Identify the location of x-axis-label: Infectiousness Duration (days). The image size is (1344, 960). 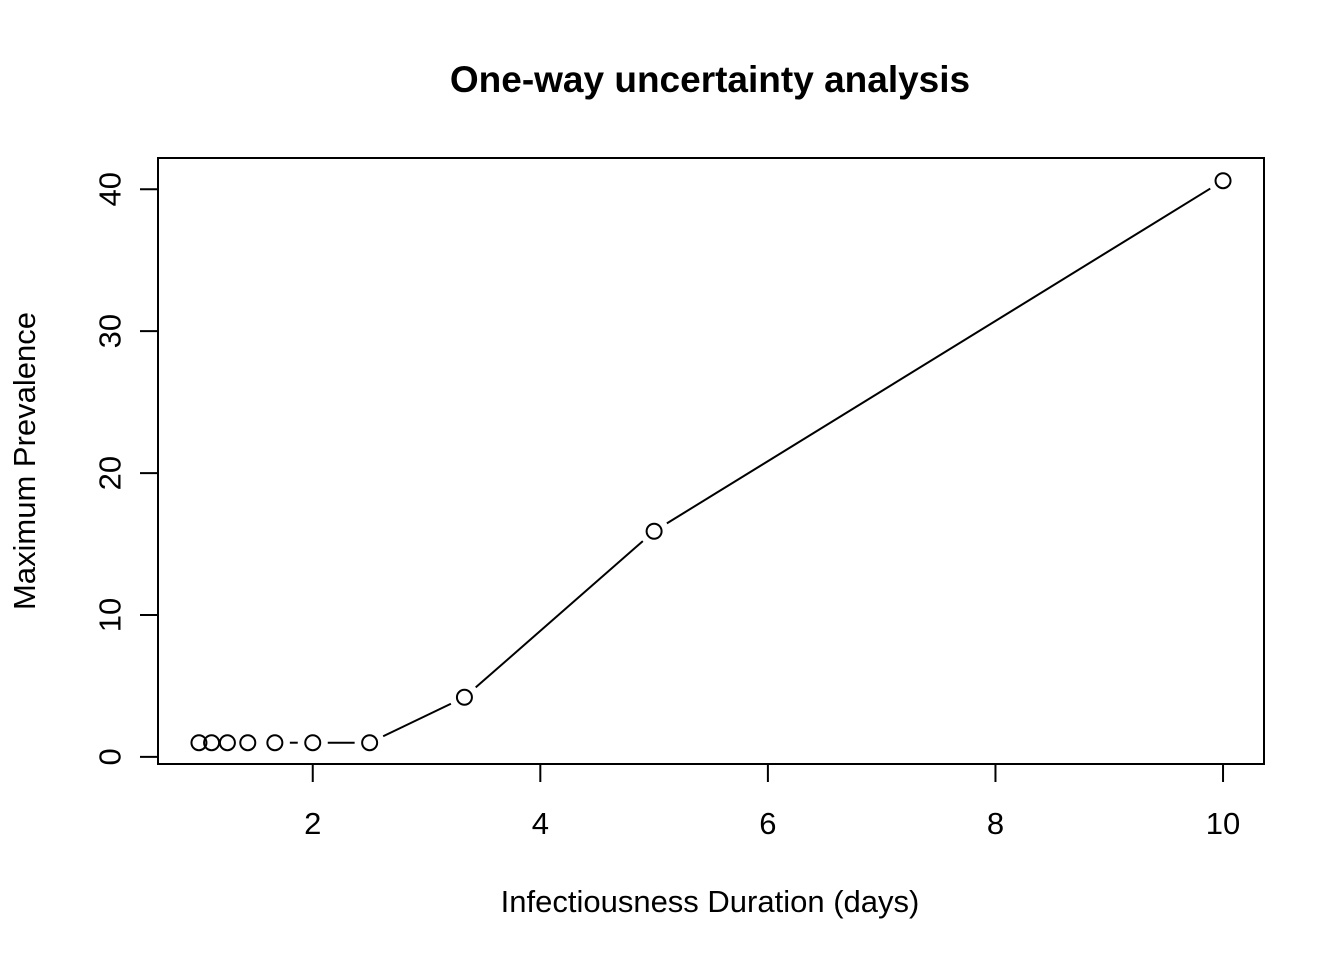
(710, 901).